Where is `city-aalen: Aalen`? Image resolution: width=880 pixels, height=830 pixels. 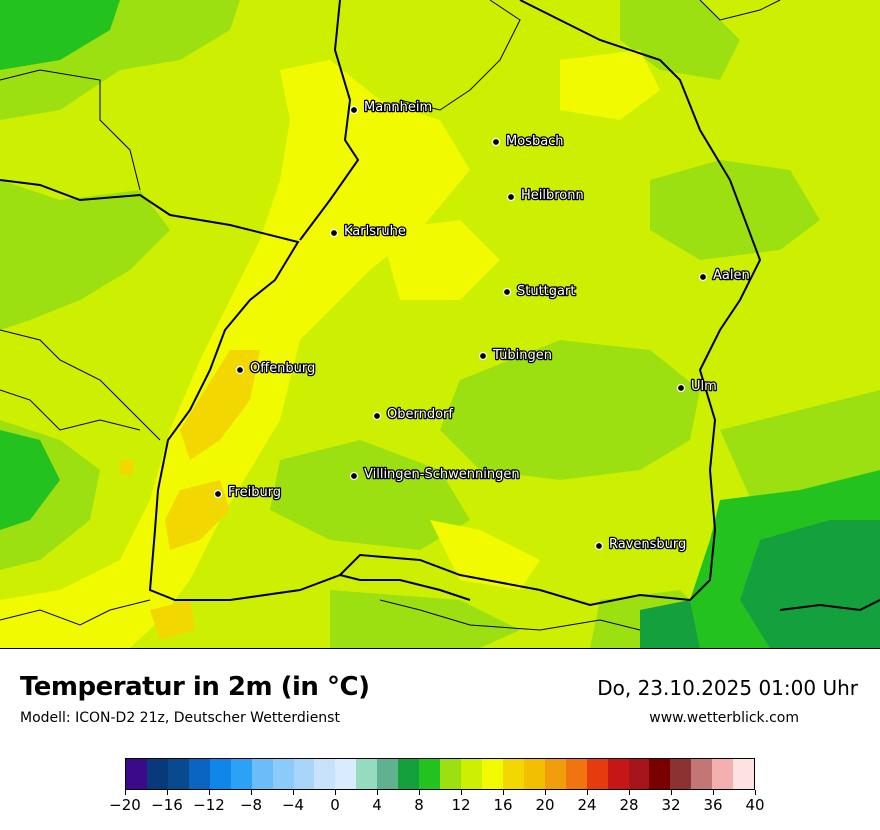
city-aalen: Aalen is located at coordinates (724, 275).